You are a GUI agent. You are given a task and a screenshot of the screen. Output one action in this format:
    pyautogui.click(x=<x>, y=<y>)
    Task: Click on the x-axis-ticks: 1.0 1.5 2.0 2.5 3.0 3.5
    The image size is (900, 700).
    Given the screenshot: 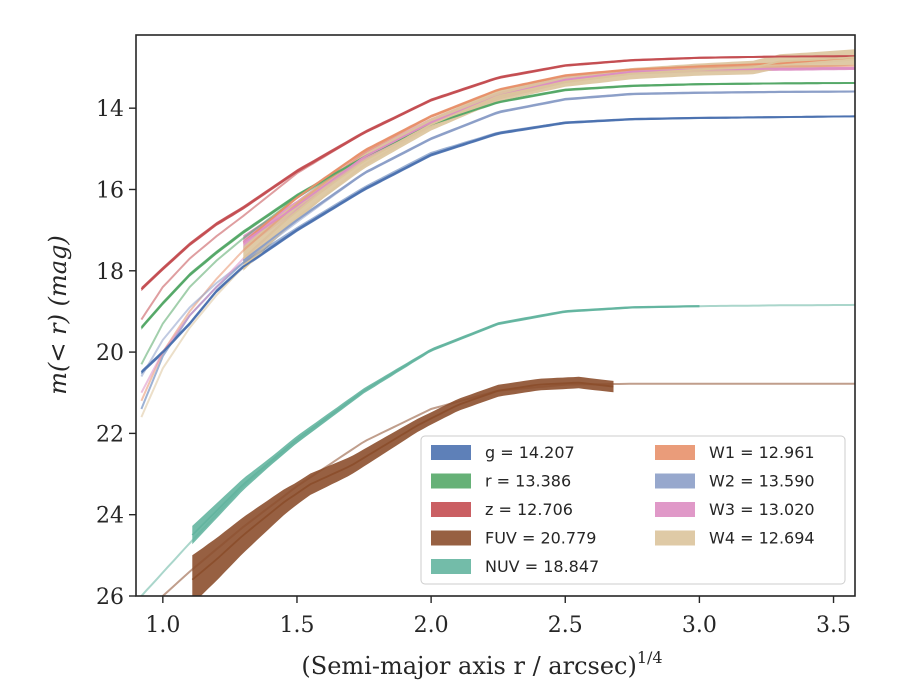 What is the action you would take?
    pyautogui.click(x=498, y=617)
    